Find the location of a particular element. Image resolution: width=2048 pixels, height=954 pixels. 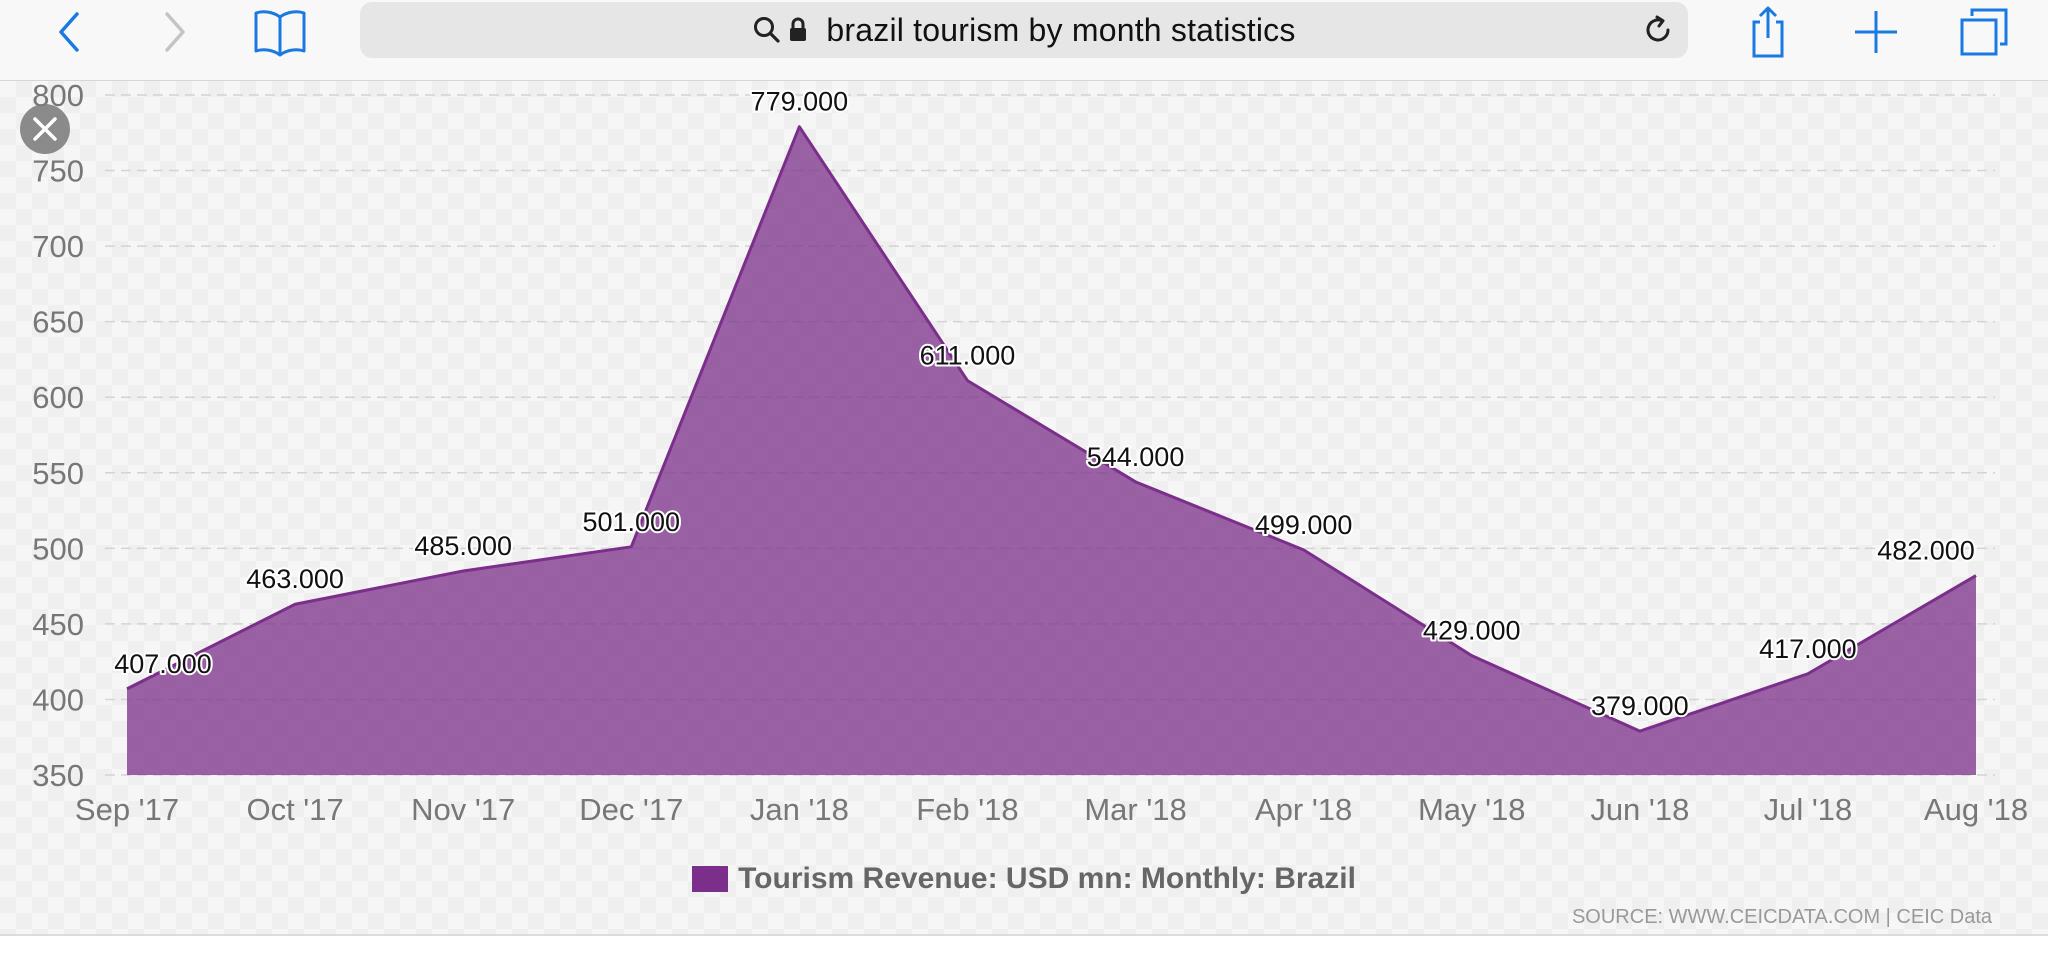

data-label: 417.000 is located at coordinates (1808, 649).